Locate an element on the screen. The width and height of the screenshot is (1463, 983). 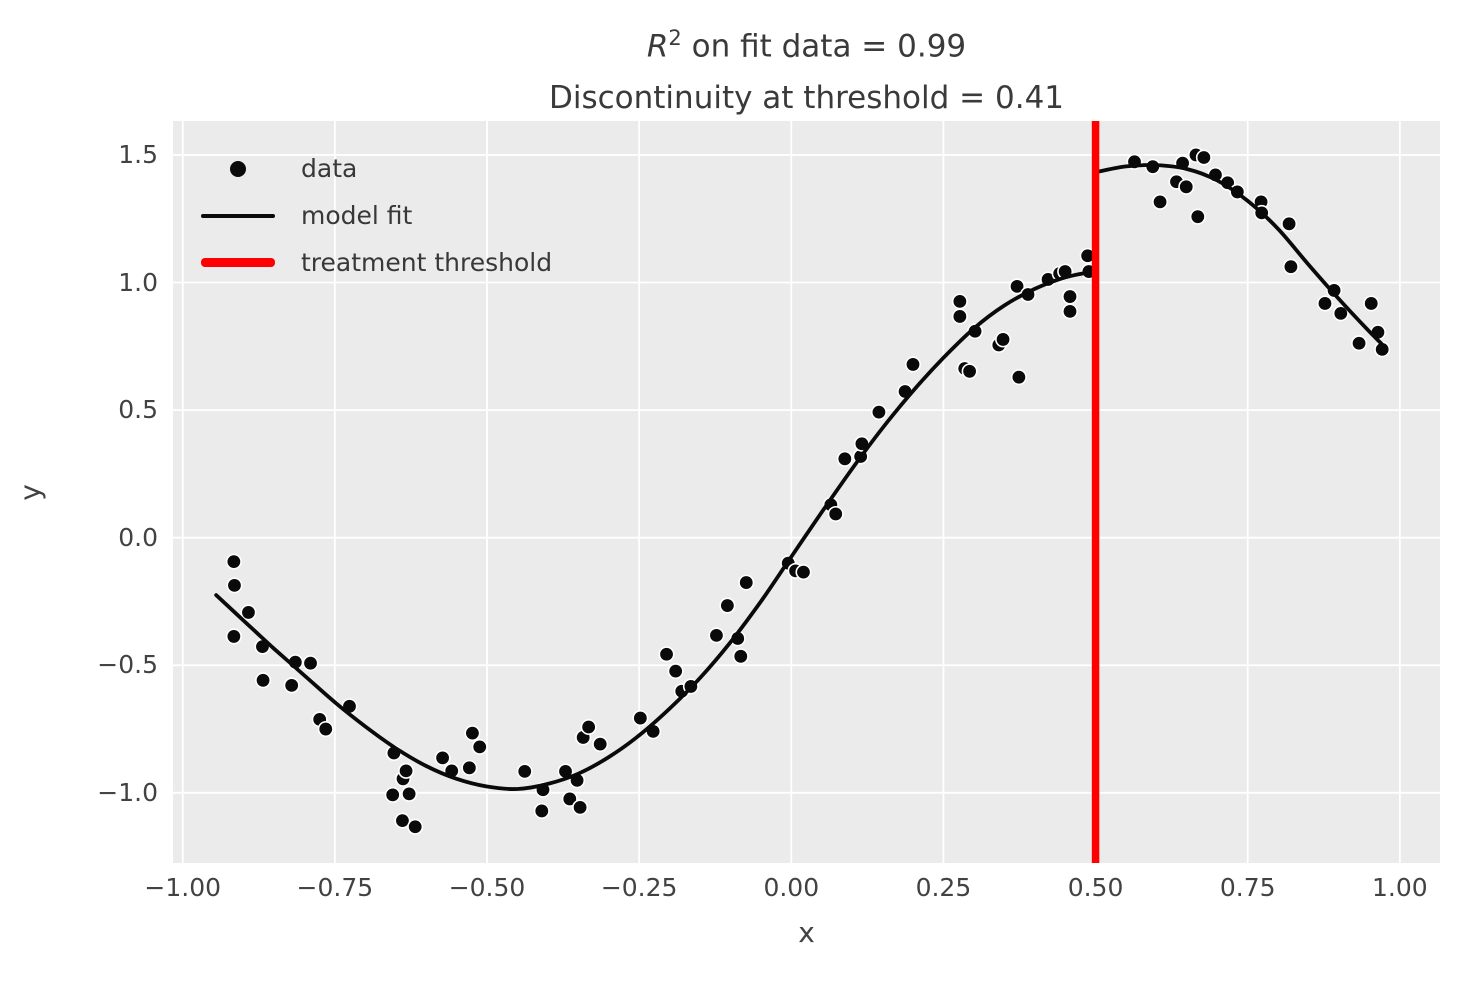
legend-item-data: data is located at coordinates (376, 168).